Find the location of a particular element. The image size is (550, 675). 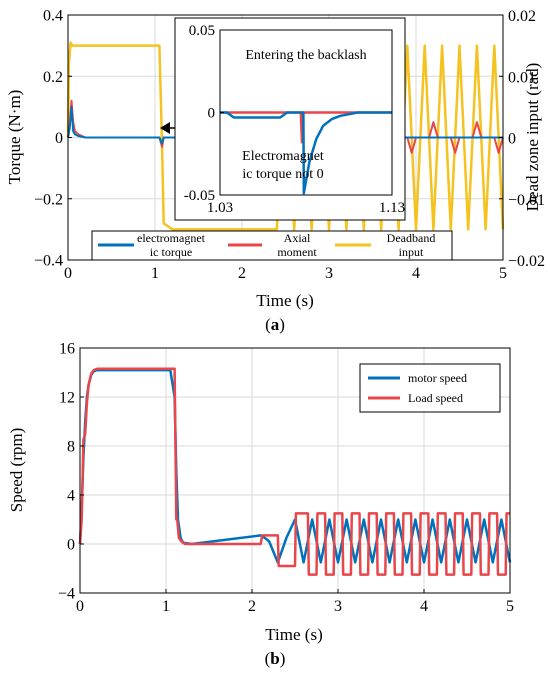

legend-label-electromagnetic-2: ic torque is located at coordinates (171, 252).